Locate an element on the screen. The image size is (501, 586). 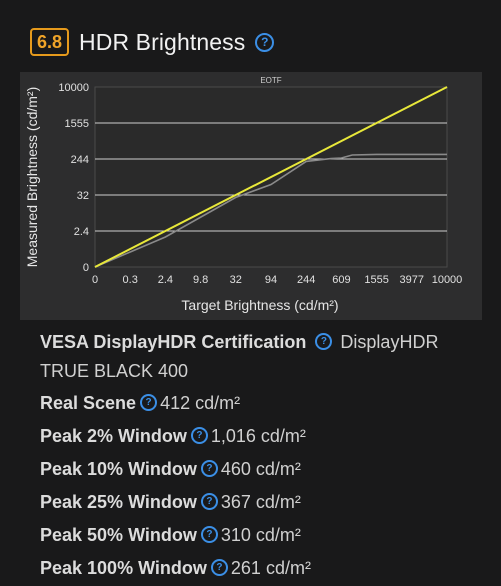
spec-value: 261 cd/m² is located at coordinates (270, 568).